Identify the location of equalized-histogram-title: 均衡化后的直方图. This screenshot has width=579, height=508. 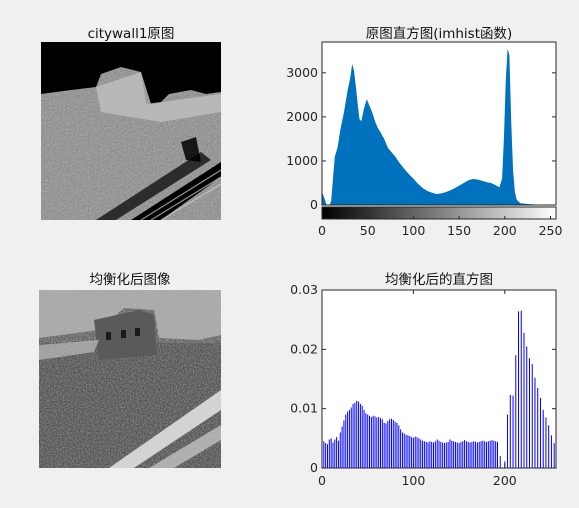
(439, 280).